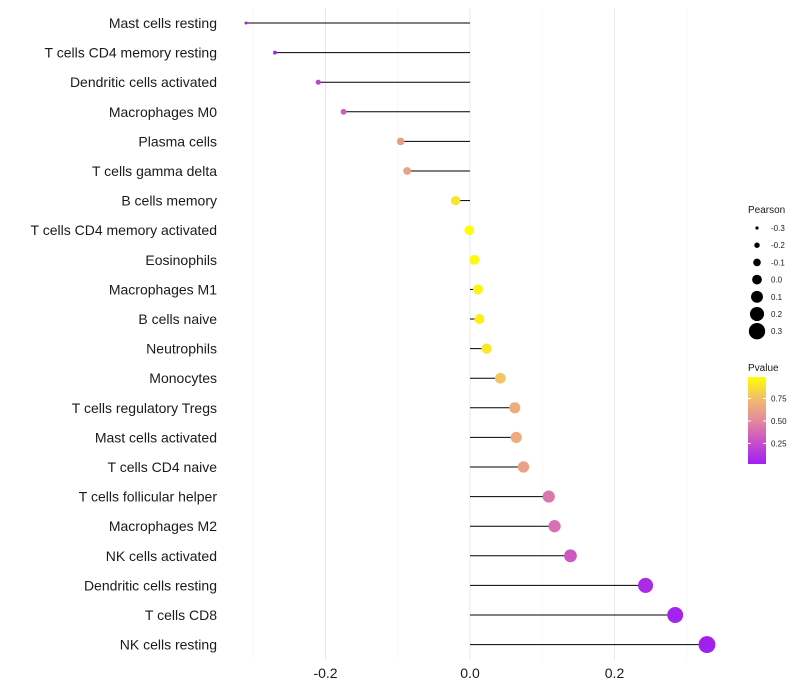 The height and width of the screenshot is (700, 800). Describe the element at coordinates (150, 585) in the screenshot. I see `category-label: Dendritic cells resting` at that location.